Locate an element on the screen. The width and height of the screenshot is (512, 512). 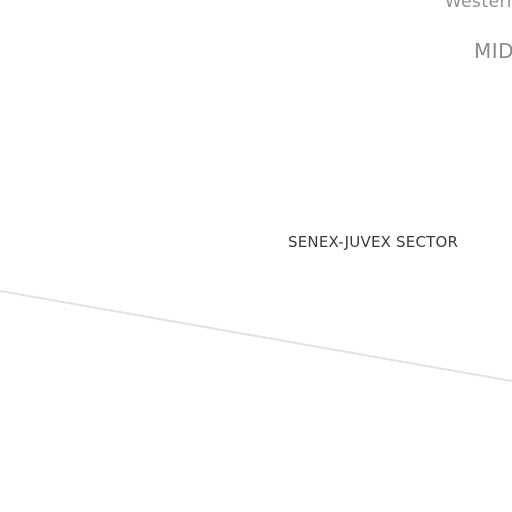
region-label-mid: MID is located at coordinates (492, 51).